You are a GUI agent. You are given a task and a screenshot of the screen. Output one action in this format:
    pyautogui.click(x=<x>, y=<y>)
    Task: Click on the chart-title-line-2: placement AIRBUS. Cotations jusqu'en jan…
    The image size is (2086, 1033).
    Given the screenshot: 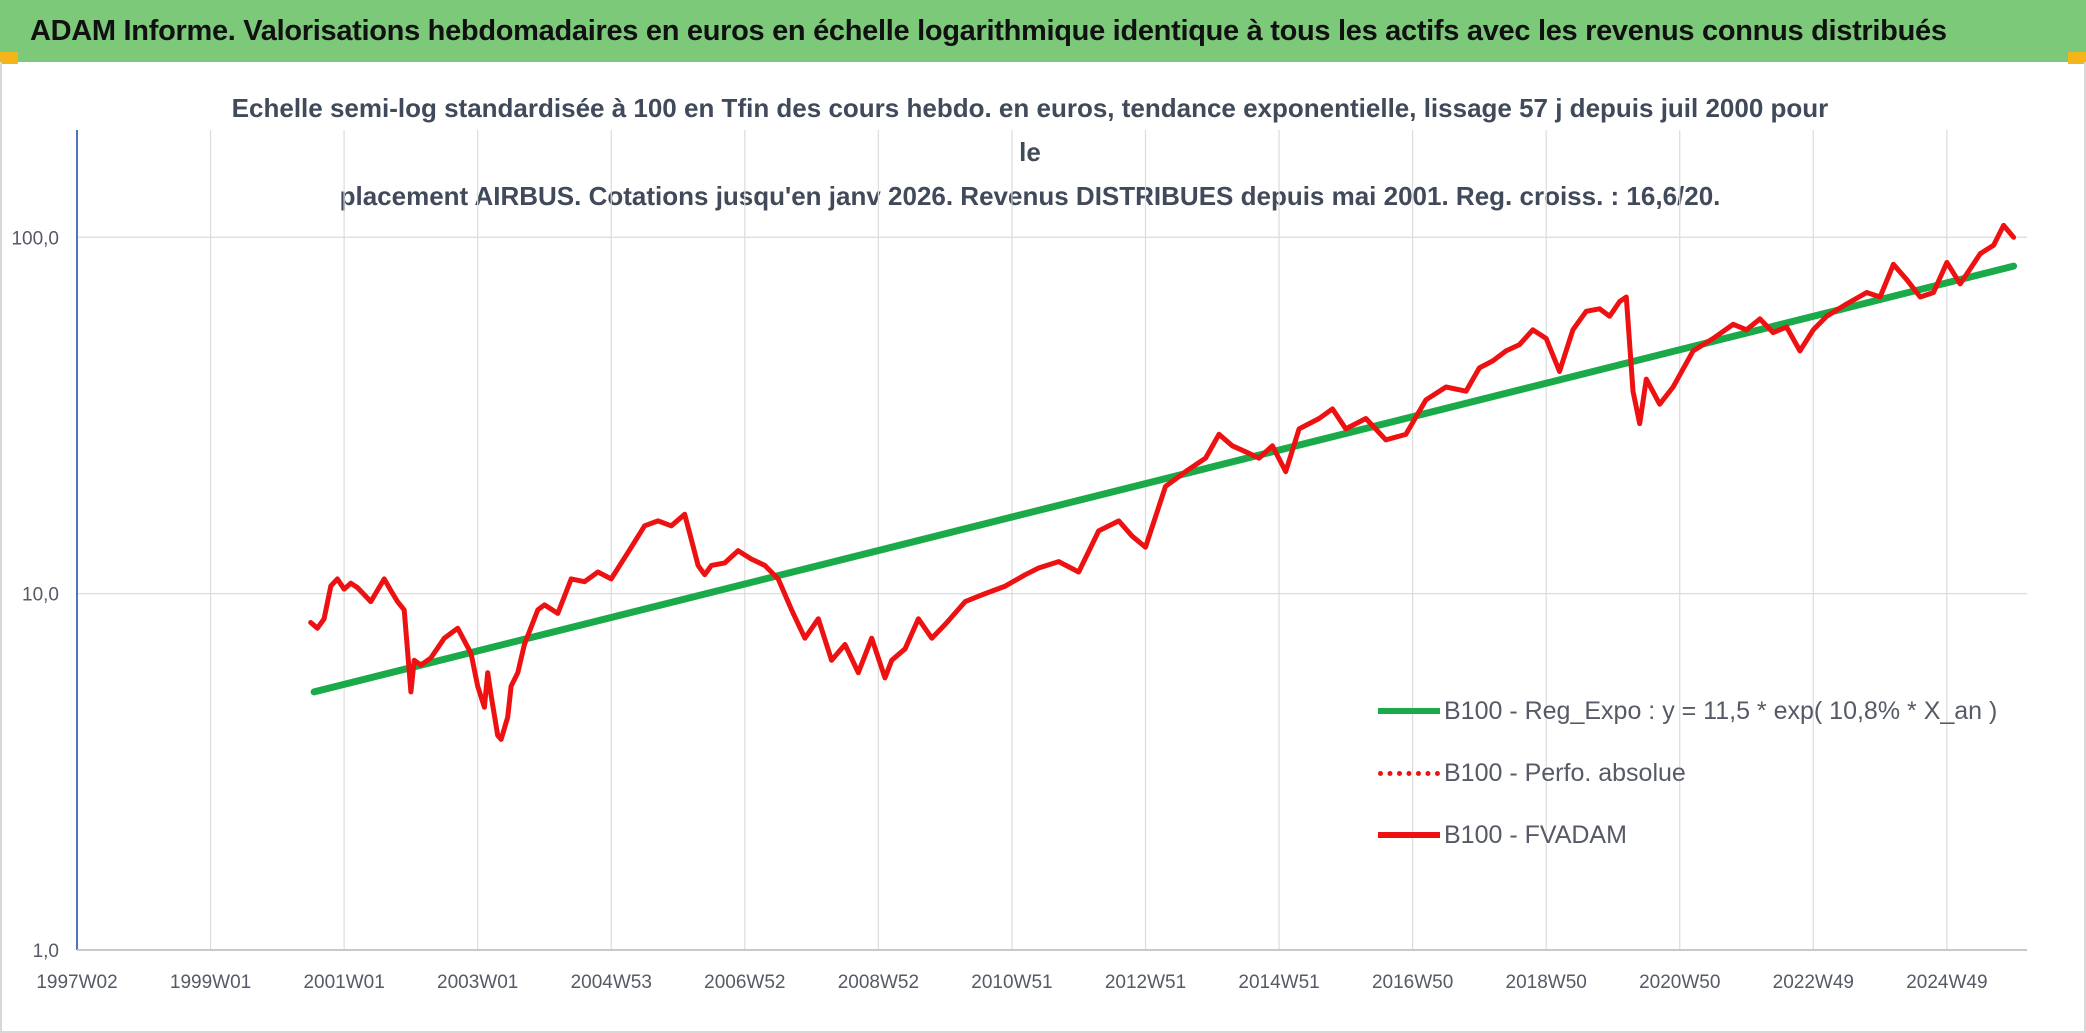 What is the action you would take?
    pyautogui.click(x=1030, y=196)
    